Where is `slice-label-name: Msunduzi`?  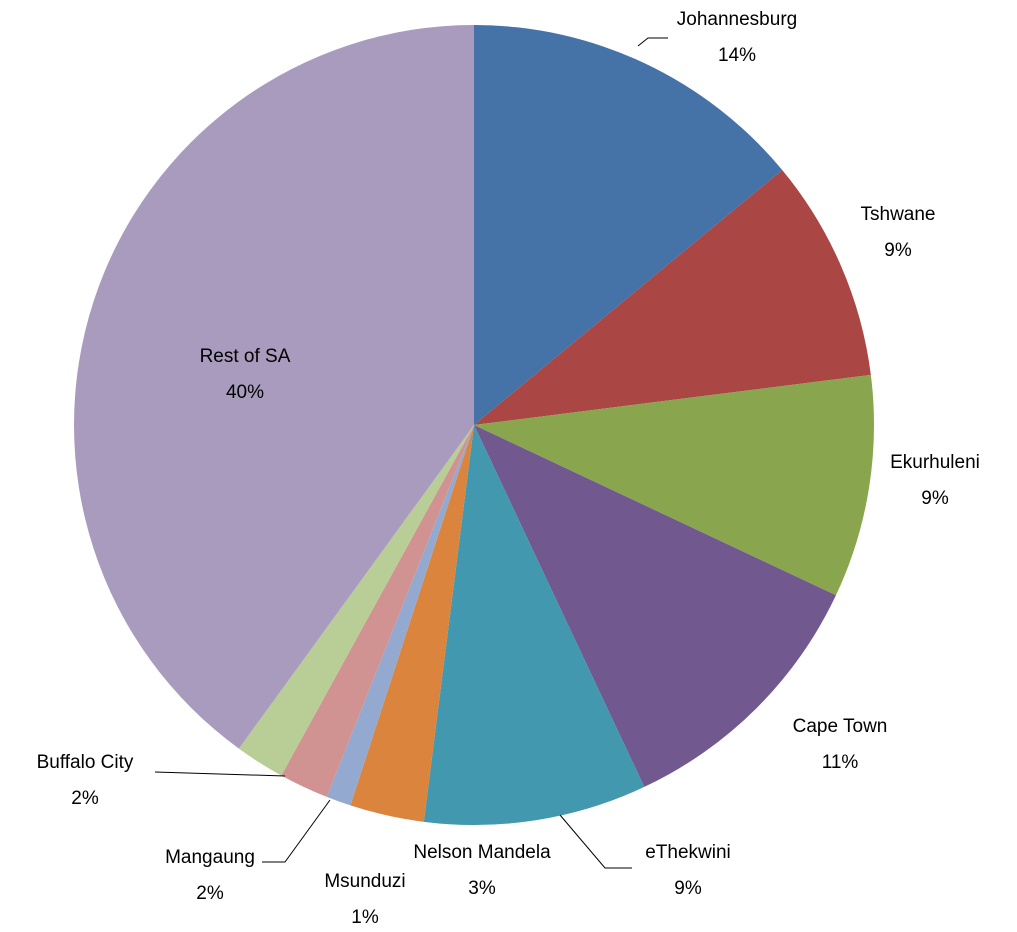
slice-label-name: Msunduzi is located at coordinates (364, 881).